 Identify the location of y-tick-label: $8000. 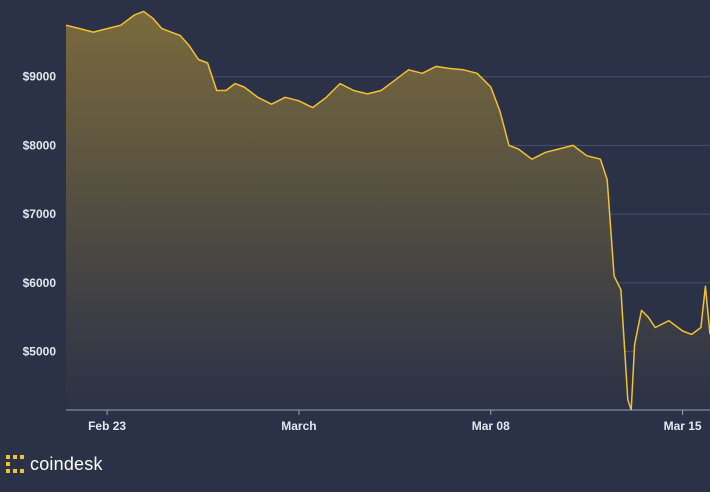
(40, 145).